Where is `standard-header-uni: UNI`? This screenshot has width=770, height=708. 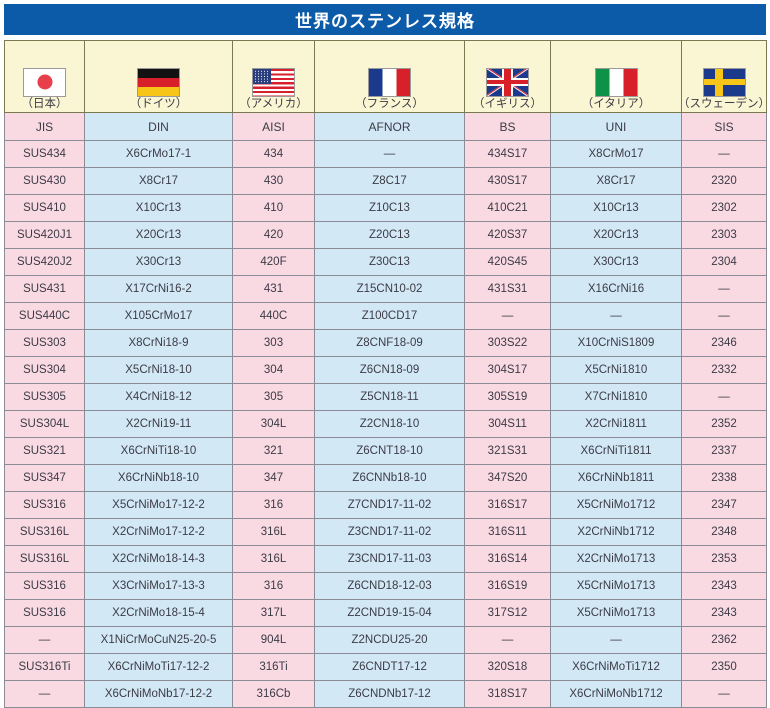 standard-header-uni: UNI is located at coordinates (616, 126).